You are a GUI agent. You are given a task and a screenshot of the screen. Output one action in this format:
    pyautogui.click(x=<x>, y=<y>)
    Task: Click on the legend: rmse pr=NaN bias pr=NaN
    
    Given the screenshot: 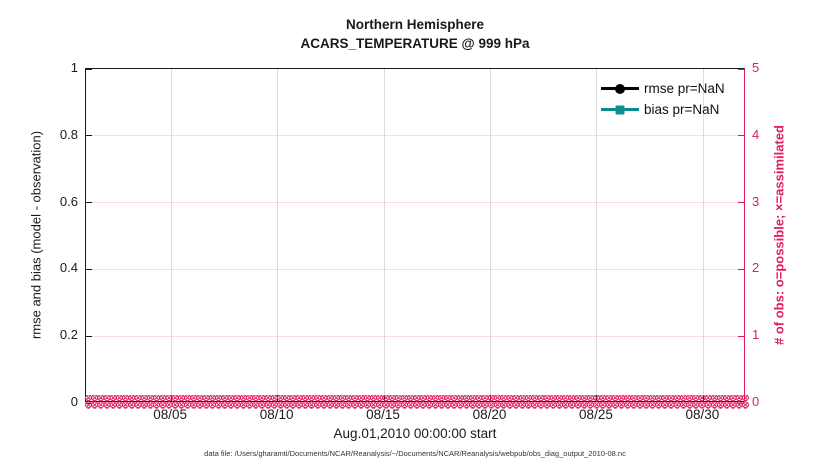 What is the action you would take?
    pyautogui.click(x=663, y=99)
    